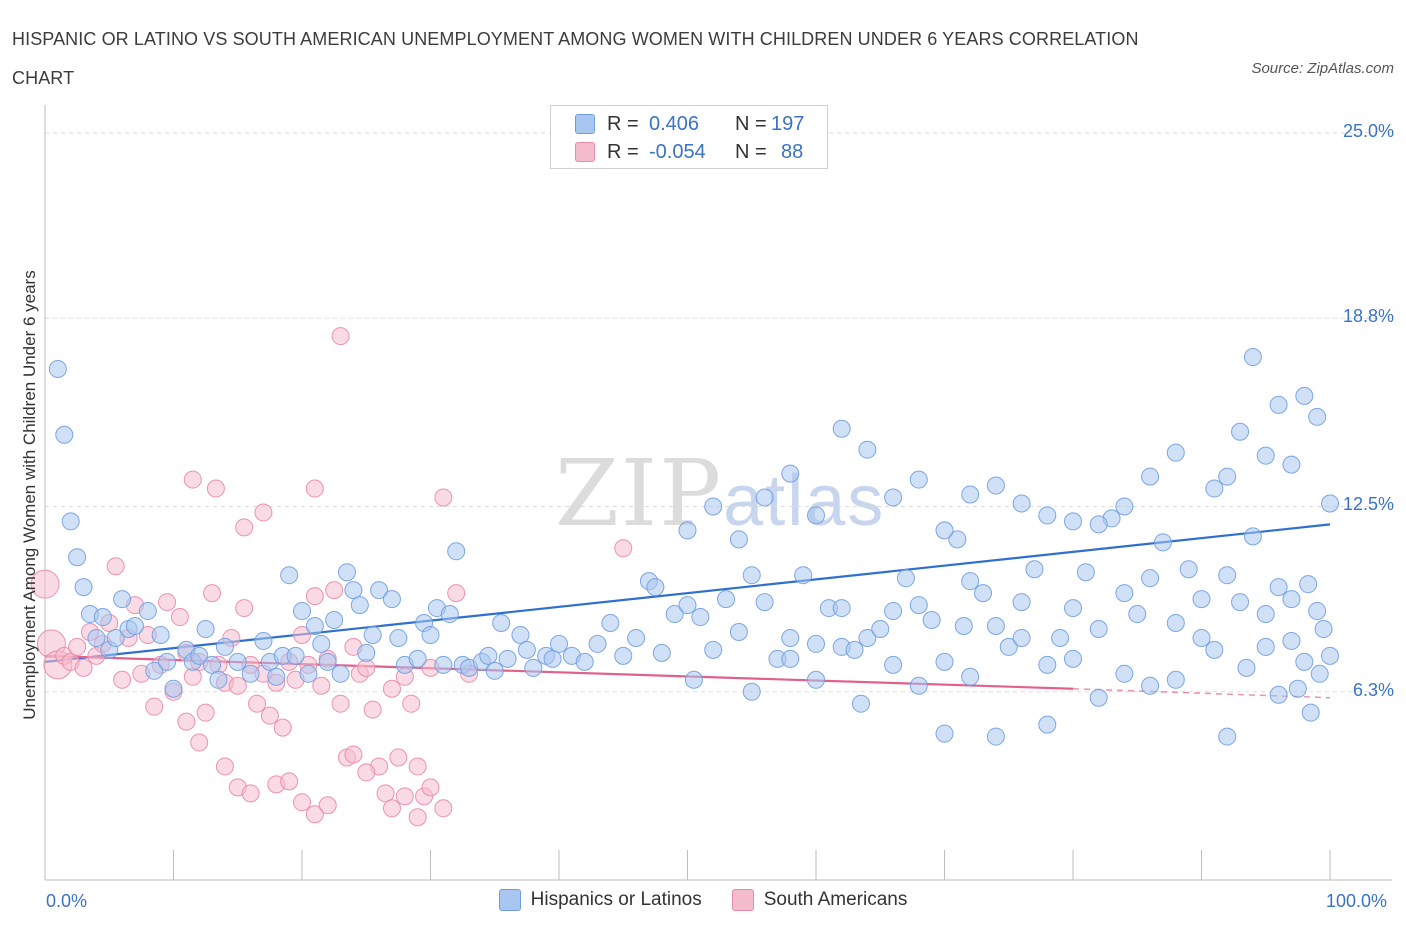 Image resolution: width=1406 pixels, height=930 pixels. Describe the element at coordinates (1368, 504) in the screenshot. I see `y-tick-label: 12.5%` at that location.